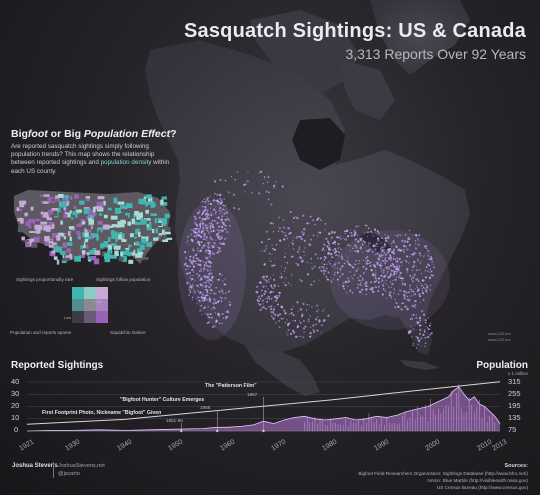  Describe the element at coordinates (15, 405) in the screenshot. I see `y-tick-left: 20` at that location.